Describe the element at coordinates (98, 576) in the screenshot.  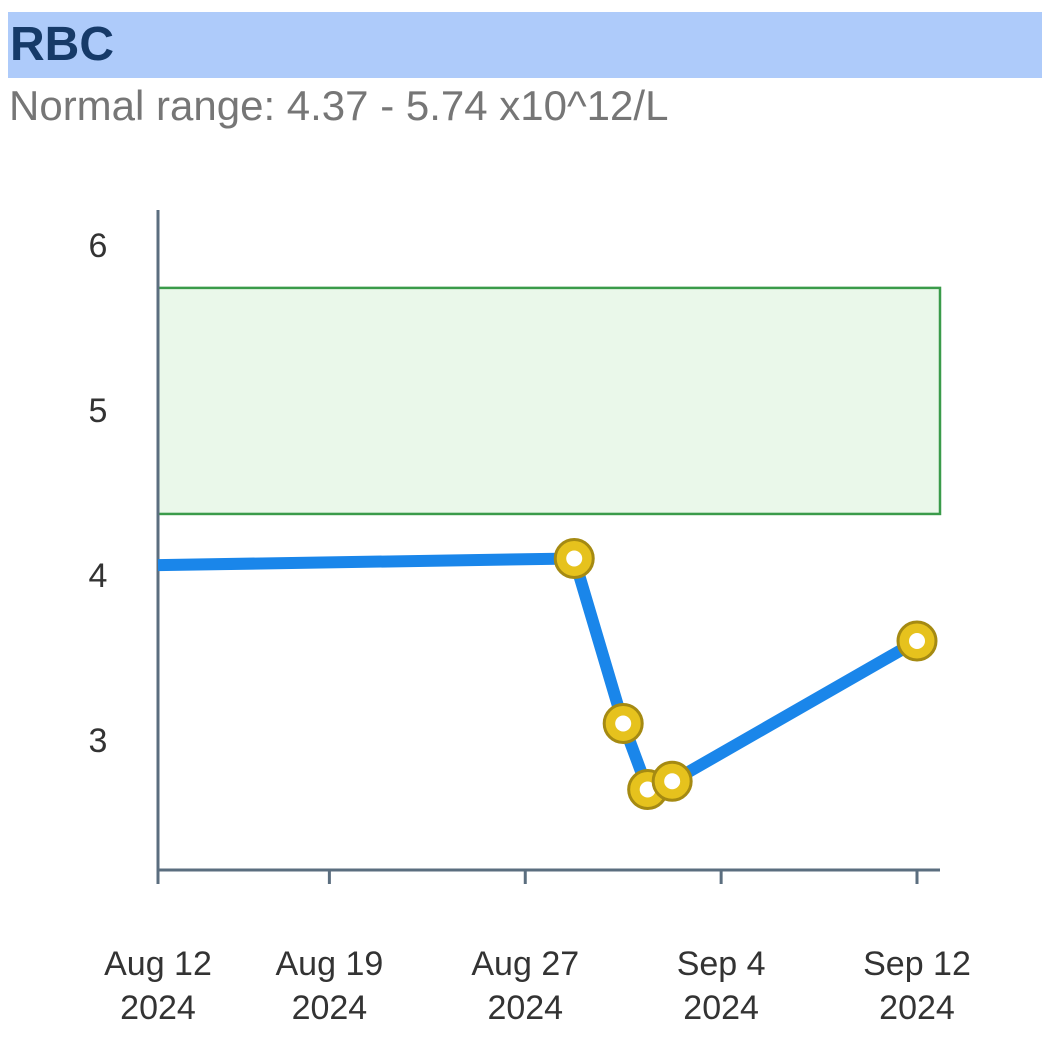
I see `y-tick-label: 4` at that location.